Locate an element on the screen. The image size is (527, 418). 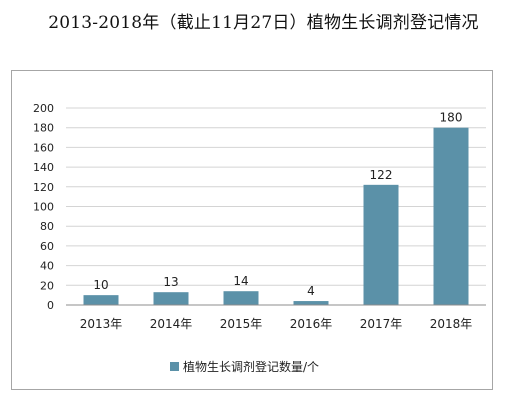
x-axis-ticks: 2013年 2014年 2015年 2016年 2017年 2018年 is located at coordinates (276, 324).